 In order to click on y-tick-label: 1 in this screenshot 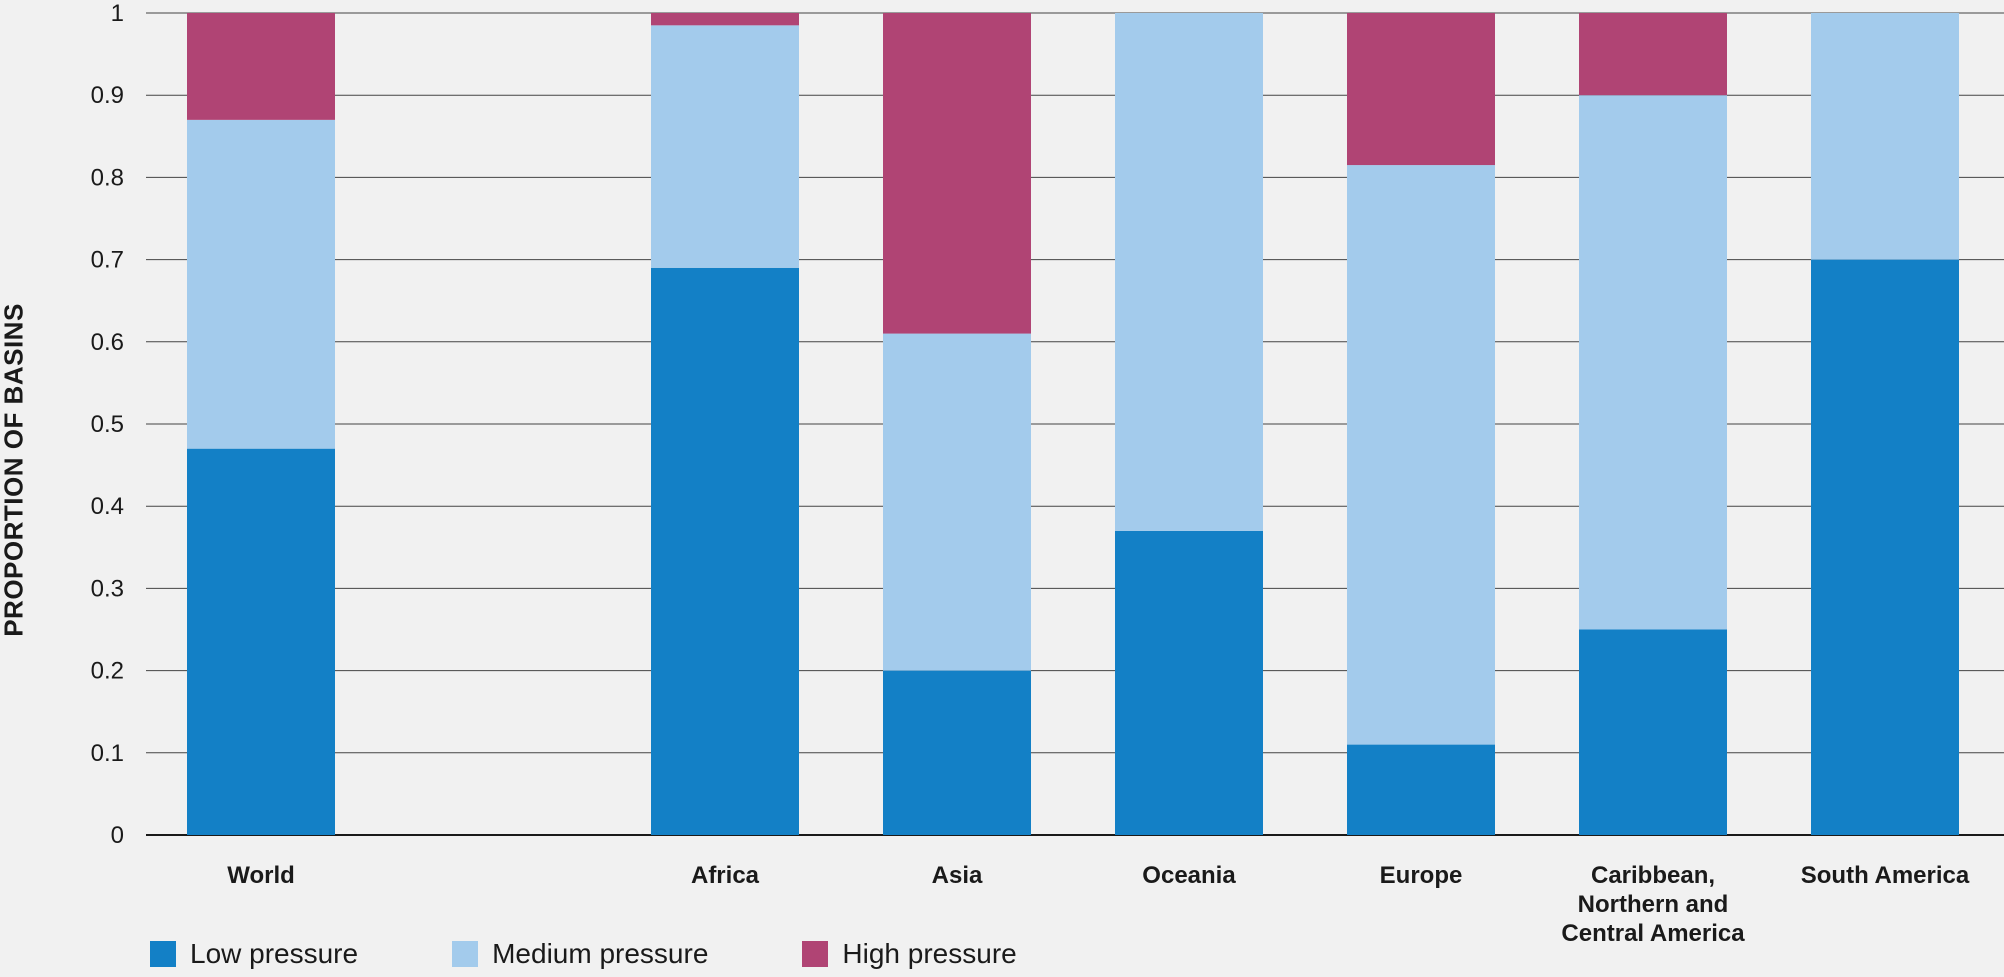, I will do `click(117, 13)`.